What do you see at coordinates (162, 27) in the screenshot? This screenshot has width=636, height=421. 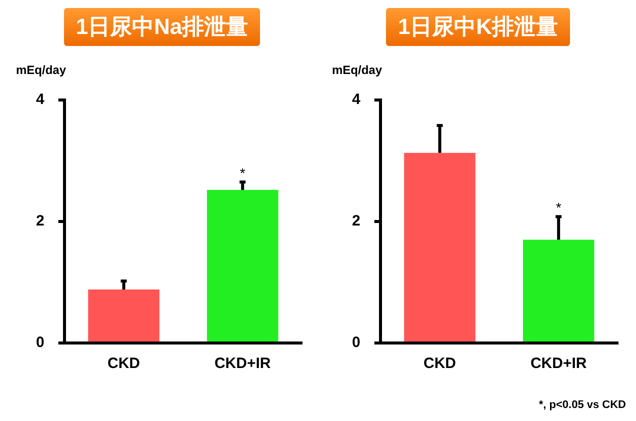 I see `chart-title: 1日尿中Na排泄量` at bounding box center [162, 27].